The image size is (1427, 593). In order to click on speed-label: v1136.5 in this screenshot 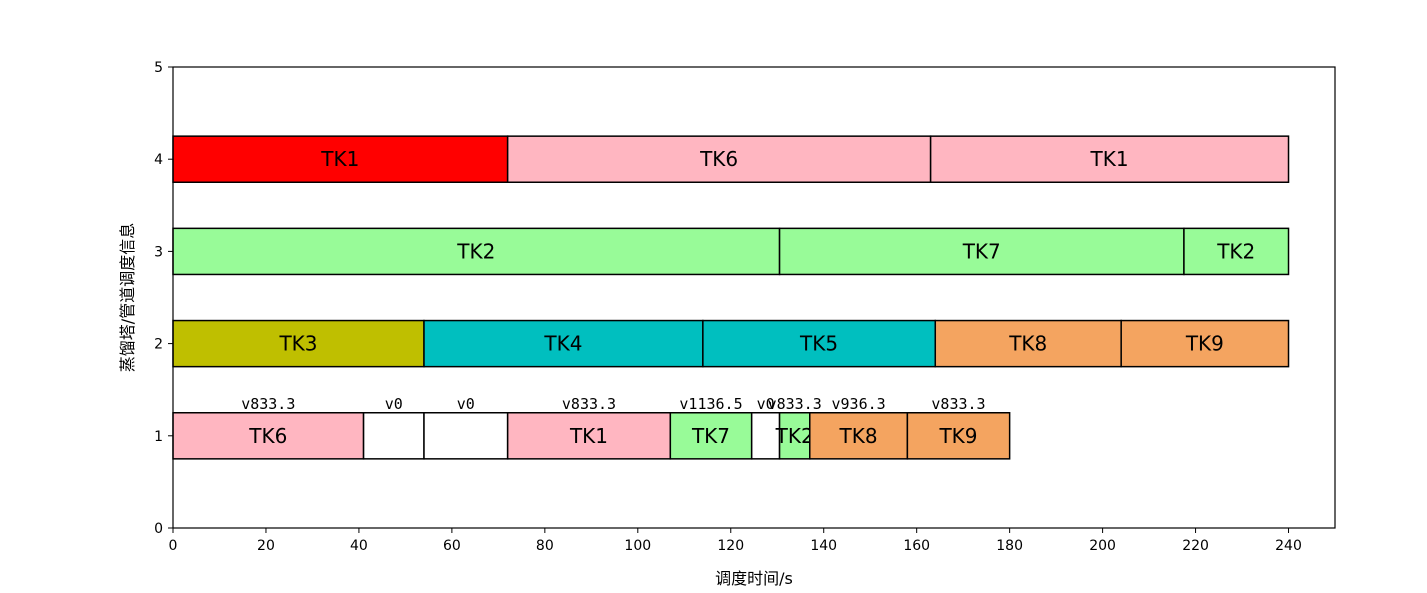, I will do `click(710, 404)`.